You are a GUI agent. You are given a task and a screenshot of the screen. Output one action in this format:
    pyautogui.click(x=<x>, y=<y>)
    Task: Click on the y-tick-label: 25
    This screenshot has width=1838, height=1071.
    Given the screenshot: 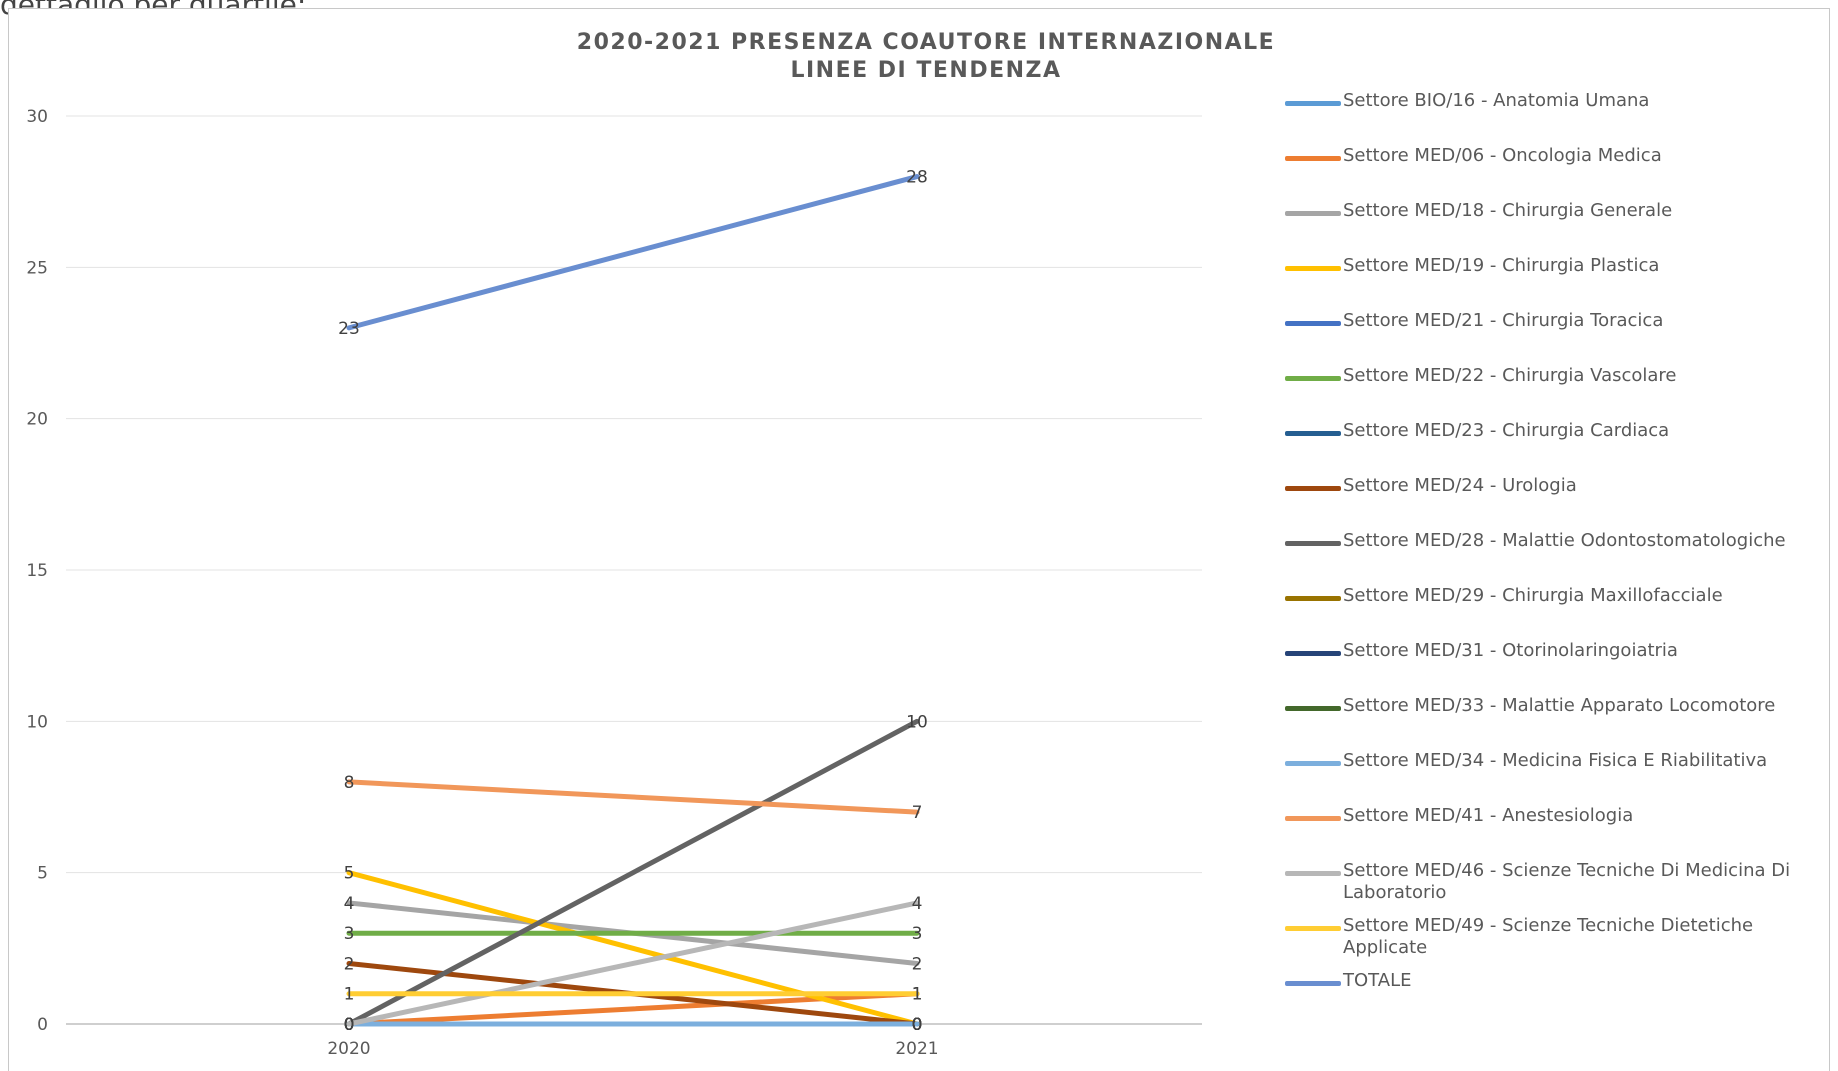 What is the action you would take?
    pyautogui.click(x=37, y=268)
    